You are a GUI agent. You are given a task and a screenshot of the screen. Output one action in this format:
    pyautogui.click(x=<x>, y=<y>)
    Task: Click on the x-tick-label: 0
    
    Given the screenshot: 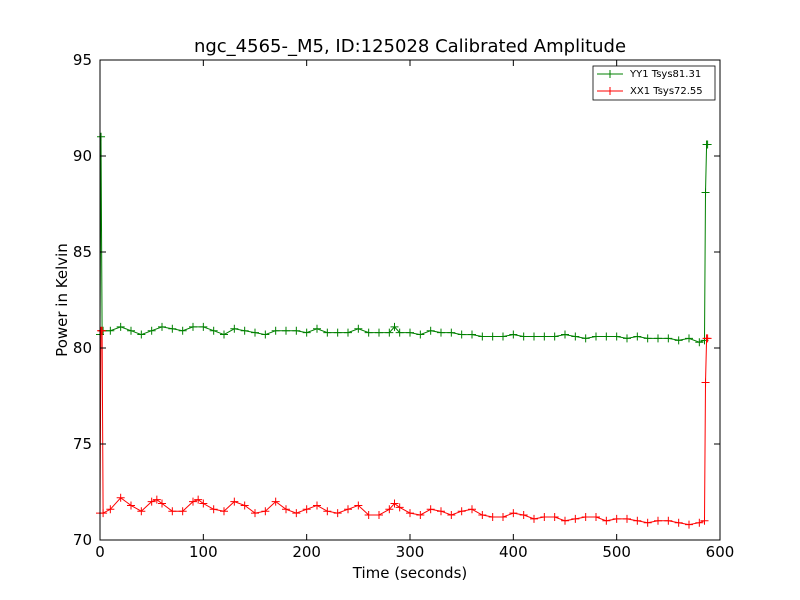 What is the action you would take?
    pyautogui.click(x=100, y=552)
    